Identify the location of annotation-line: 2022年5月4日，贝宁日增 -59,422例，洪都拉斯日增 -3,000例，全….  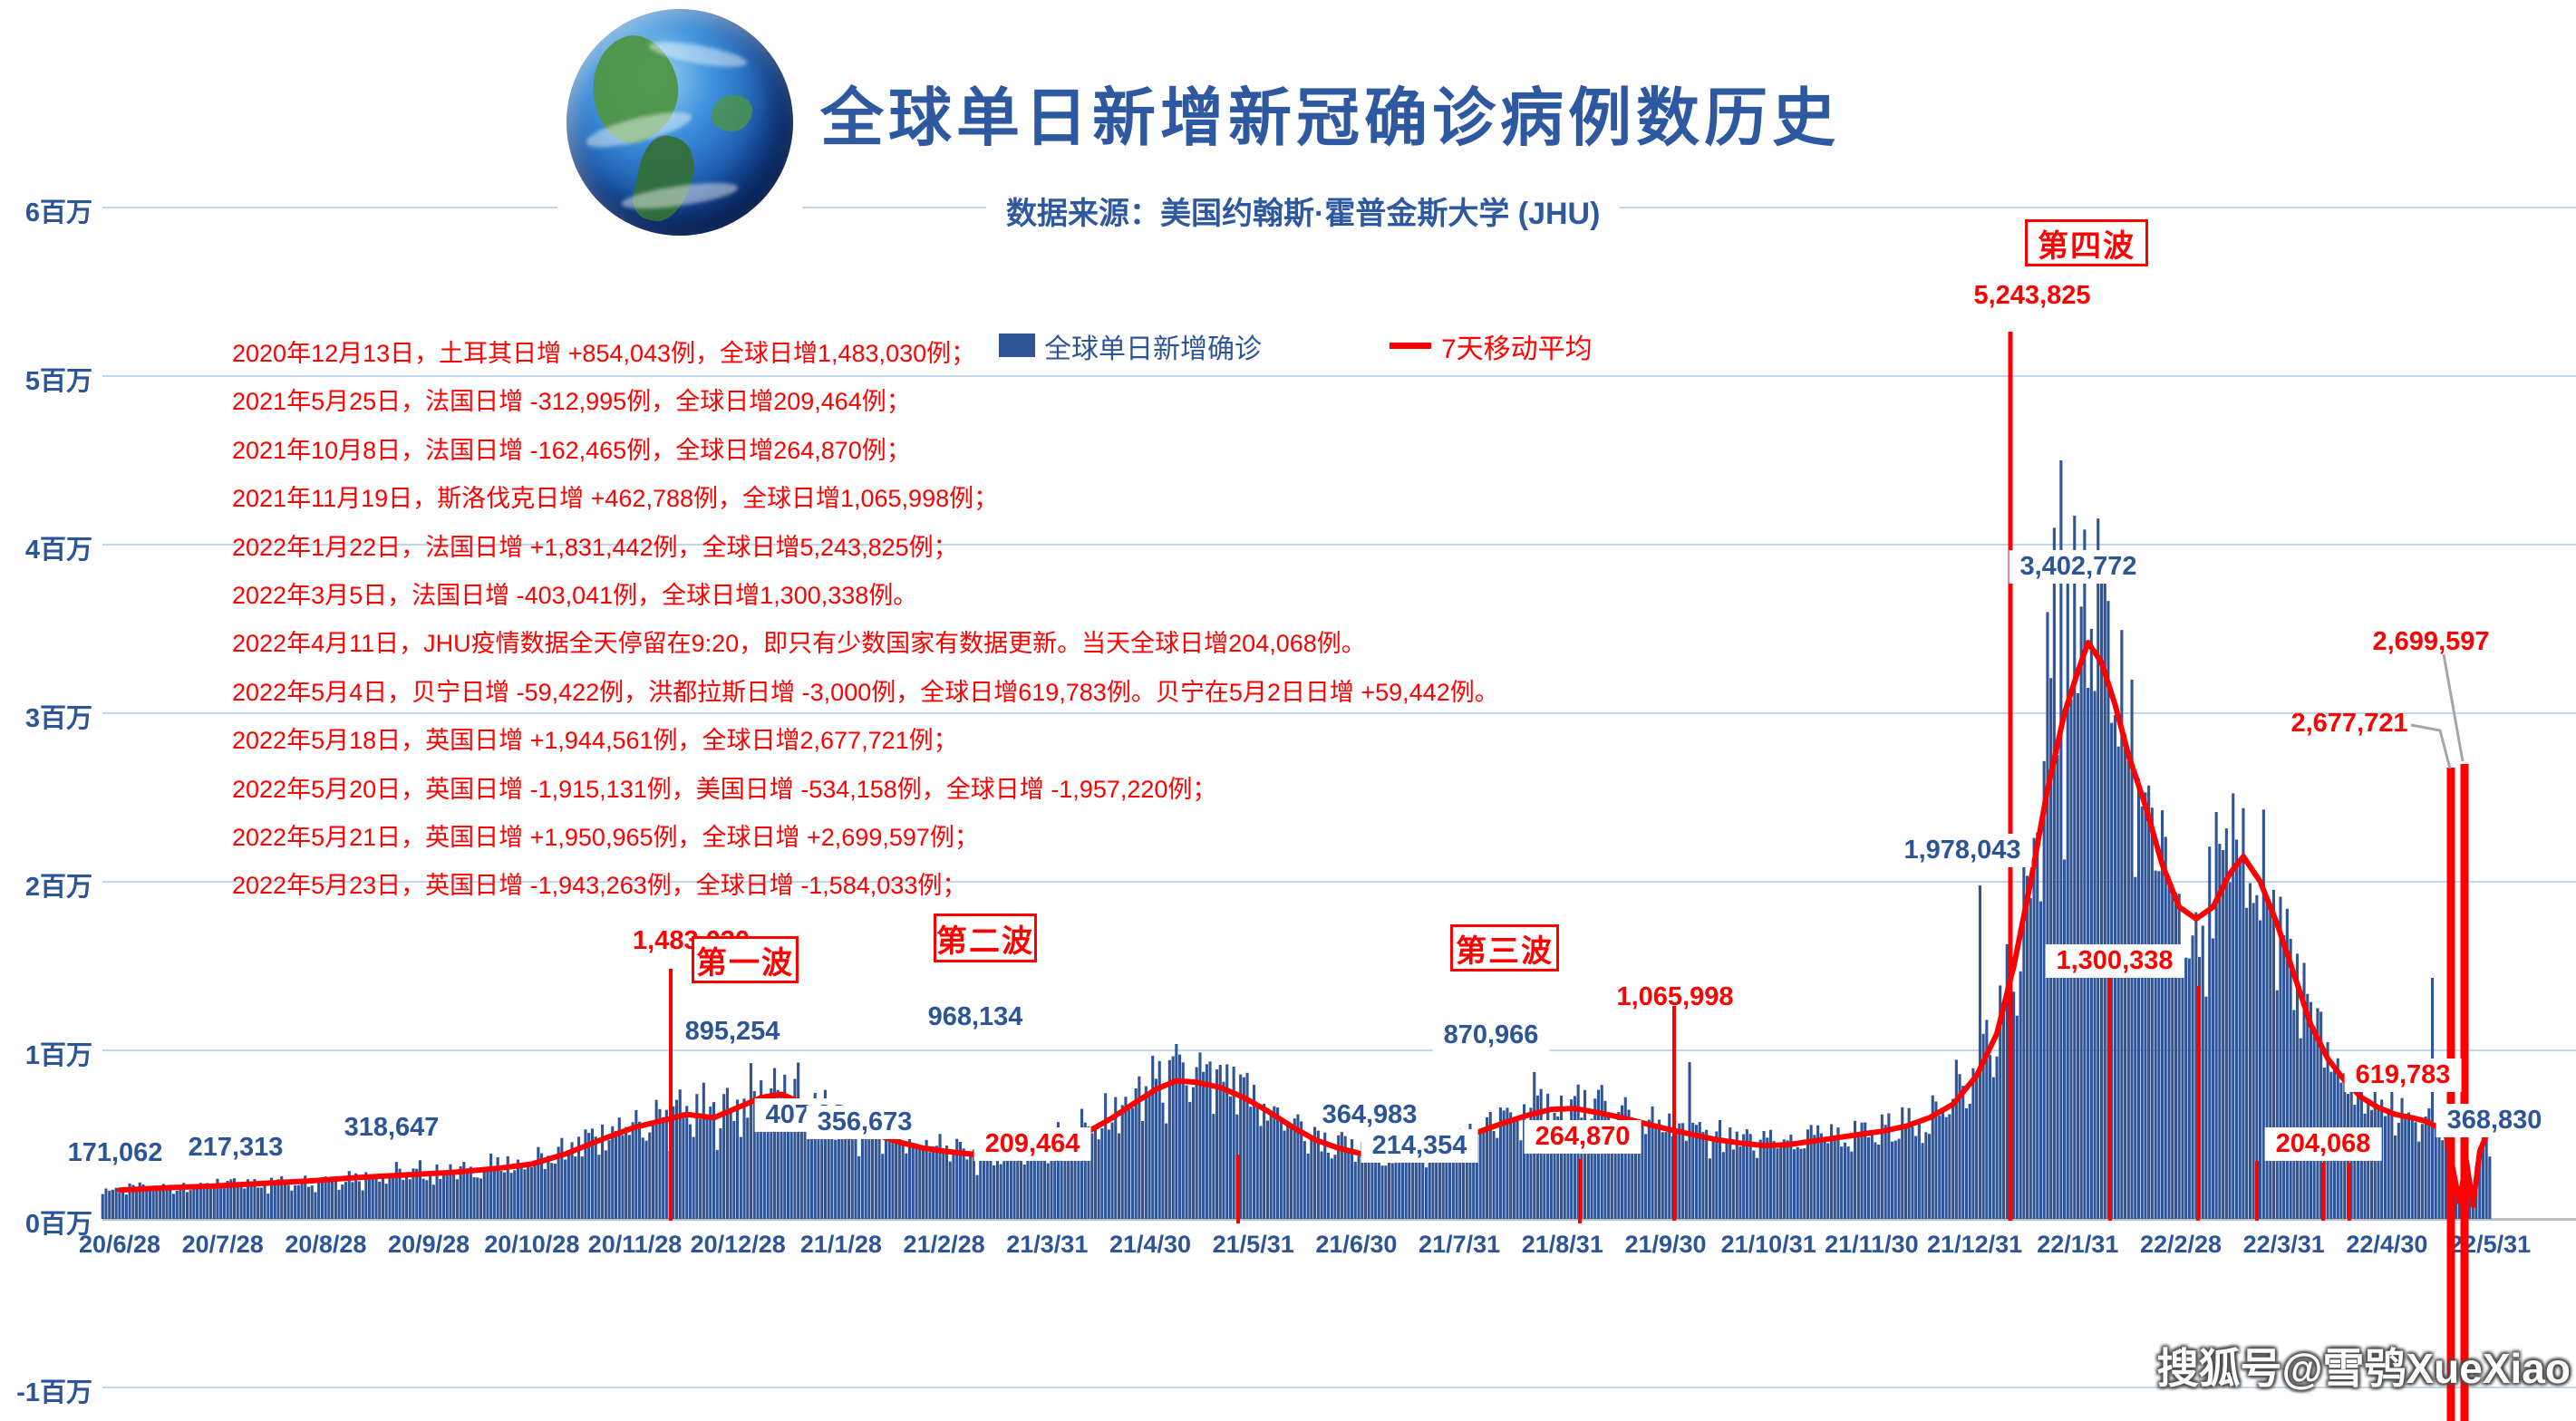
(865, 692).